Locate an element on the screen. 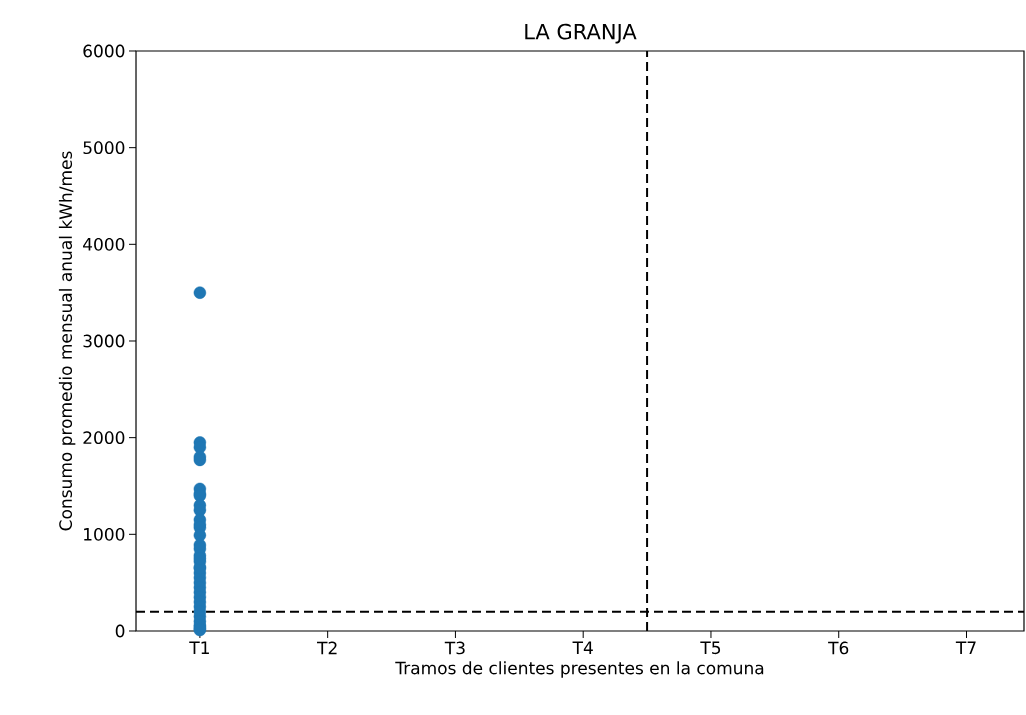 This screenshot has width=1026, height=715. x-tick-label: T1 is located at coordinates (199, 647).